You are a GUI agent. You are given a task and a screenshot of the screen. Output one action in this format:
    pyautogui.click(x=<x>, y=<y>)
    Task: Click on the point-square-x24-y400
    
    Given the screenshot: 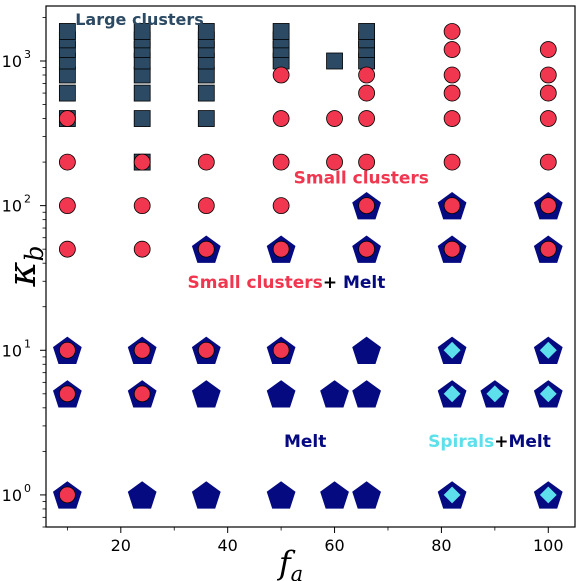 What is the action you would take?
    pyautogui.click(x=142, y=118)
    